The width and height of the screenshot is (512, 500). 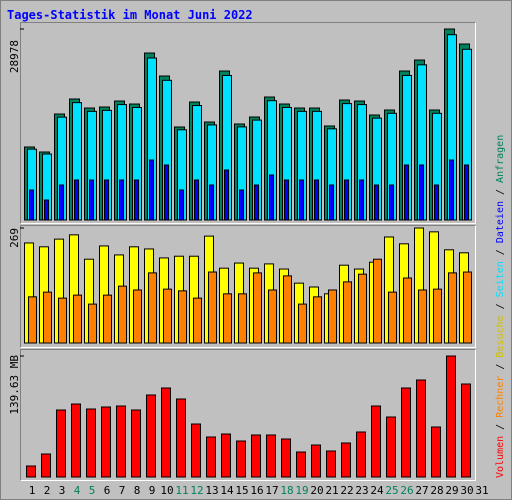 What do you see at coordinates (32, 490) in the screenshot?
I see `x-tick-label: 1` at bounding box center [32, 490].